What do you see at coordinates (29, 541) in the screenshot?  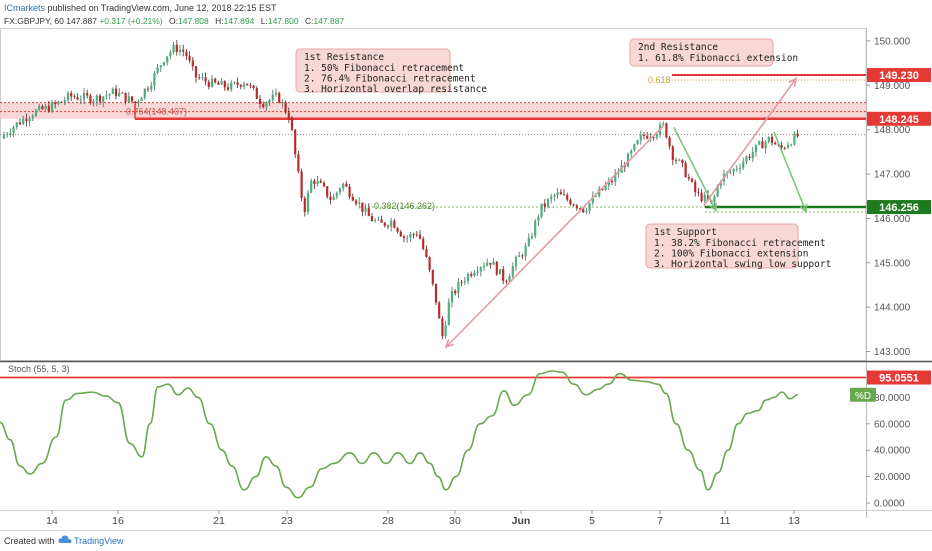 I see `created-with-text: Created with` at bounding box center [29, 541].